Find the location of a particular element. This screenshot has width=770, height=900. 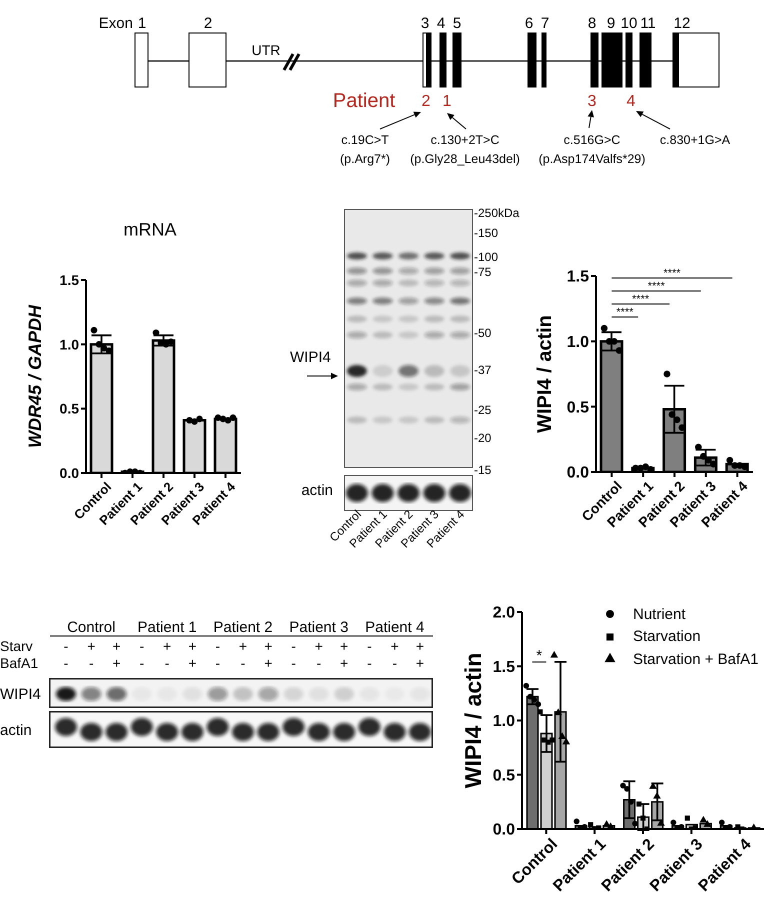

text: BafA1 is located at coordinates (19, 663).